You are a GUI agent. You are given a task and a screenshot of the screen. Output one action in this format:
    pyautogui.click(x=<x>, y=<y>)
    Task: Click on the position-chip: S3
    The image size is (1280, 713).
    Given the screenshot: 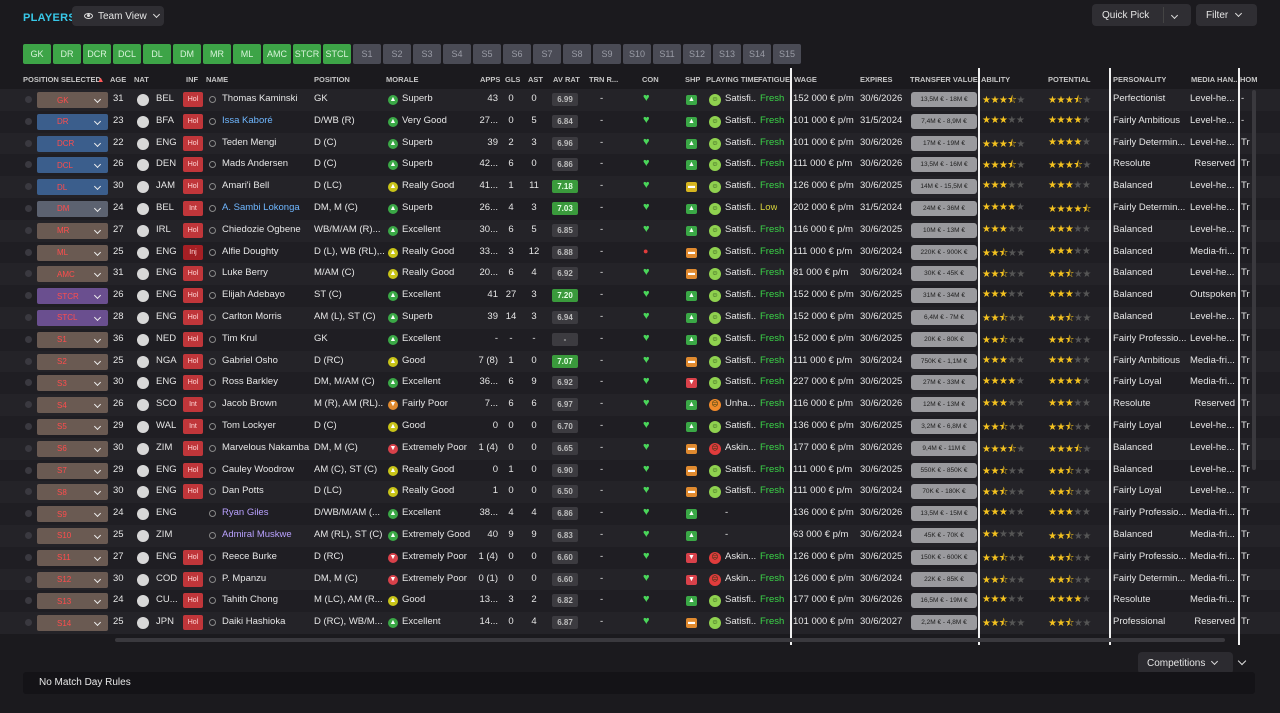 What is the action you would take?
    pyautogui.click(x=427, y=54)
    